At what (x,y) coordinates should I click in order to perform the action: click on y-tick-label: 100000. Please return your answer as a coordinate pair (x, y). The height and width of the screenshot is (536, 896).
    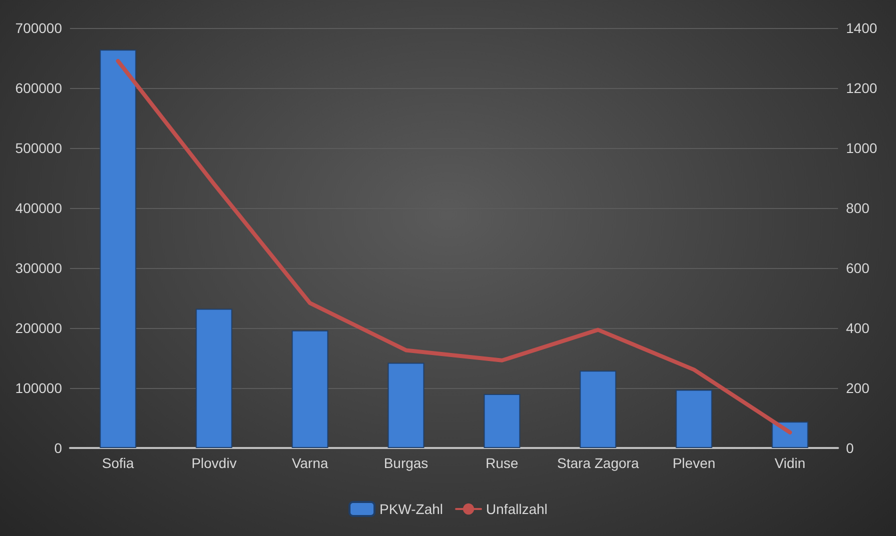
    Looking at the image, I should click on (38, 388).